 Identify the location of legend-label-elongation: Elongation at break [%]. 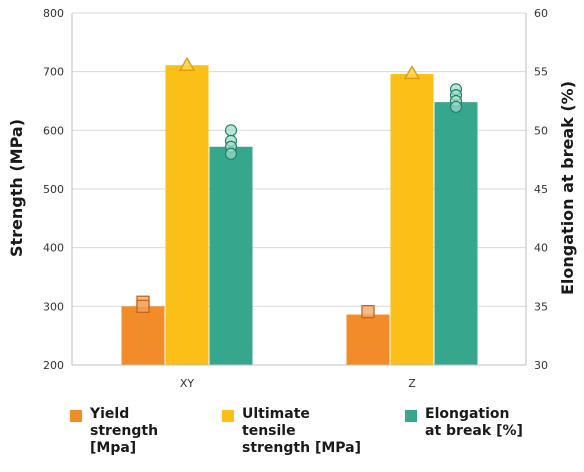
(474, 422).